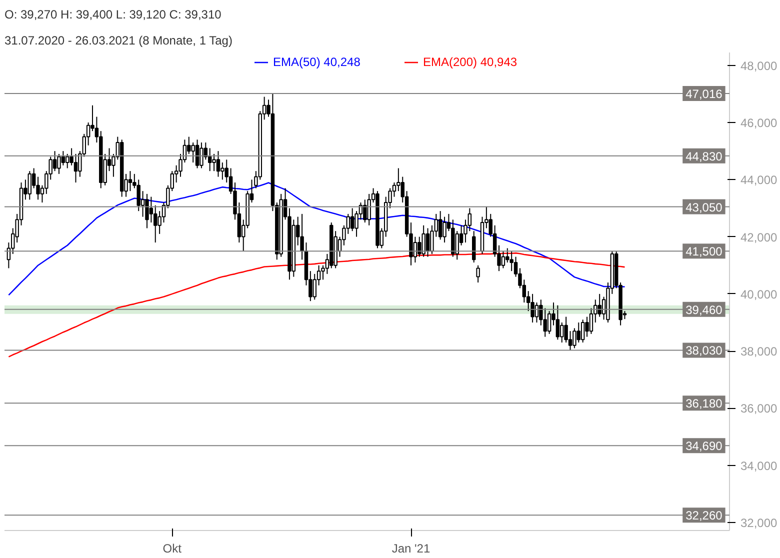  I want to click on y-tick-label: 36,000, so click(759, 409).